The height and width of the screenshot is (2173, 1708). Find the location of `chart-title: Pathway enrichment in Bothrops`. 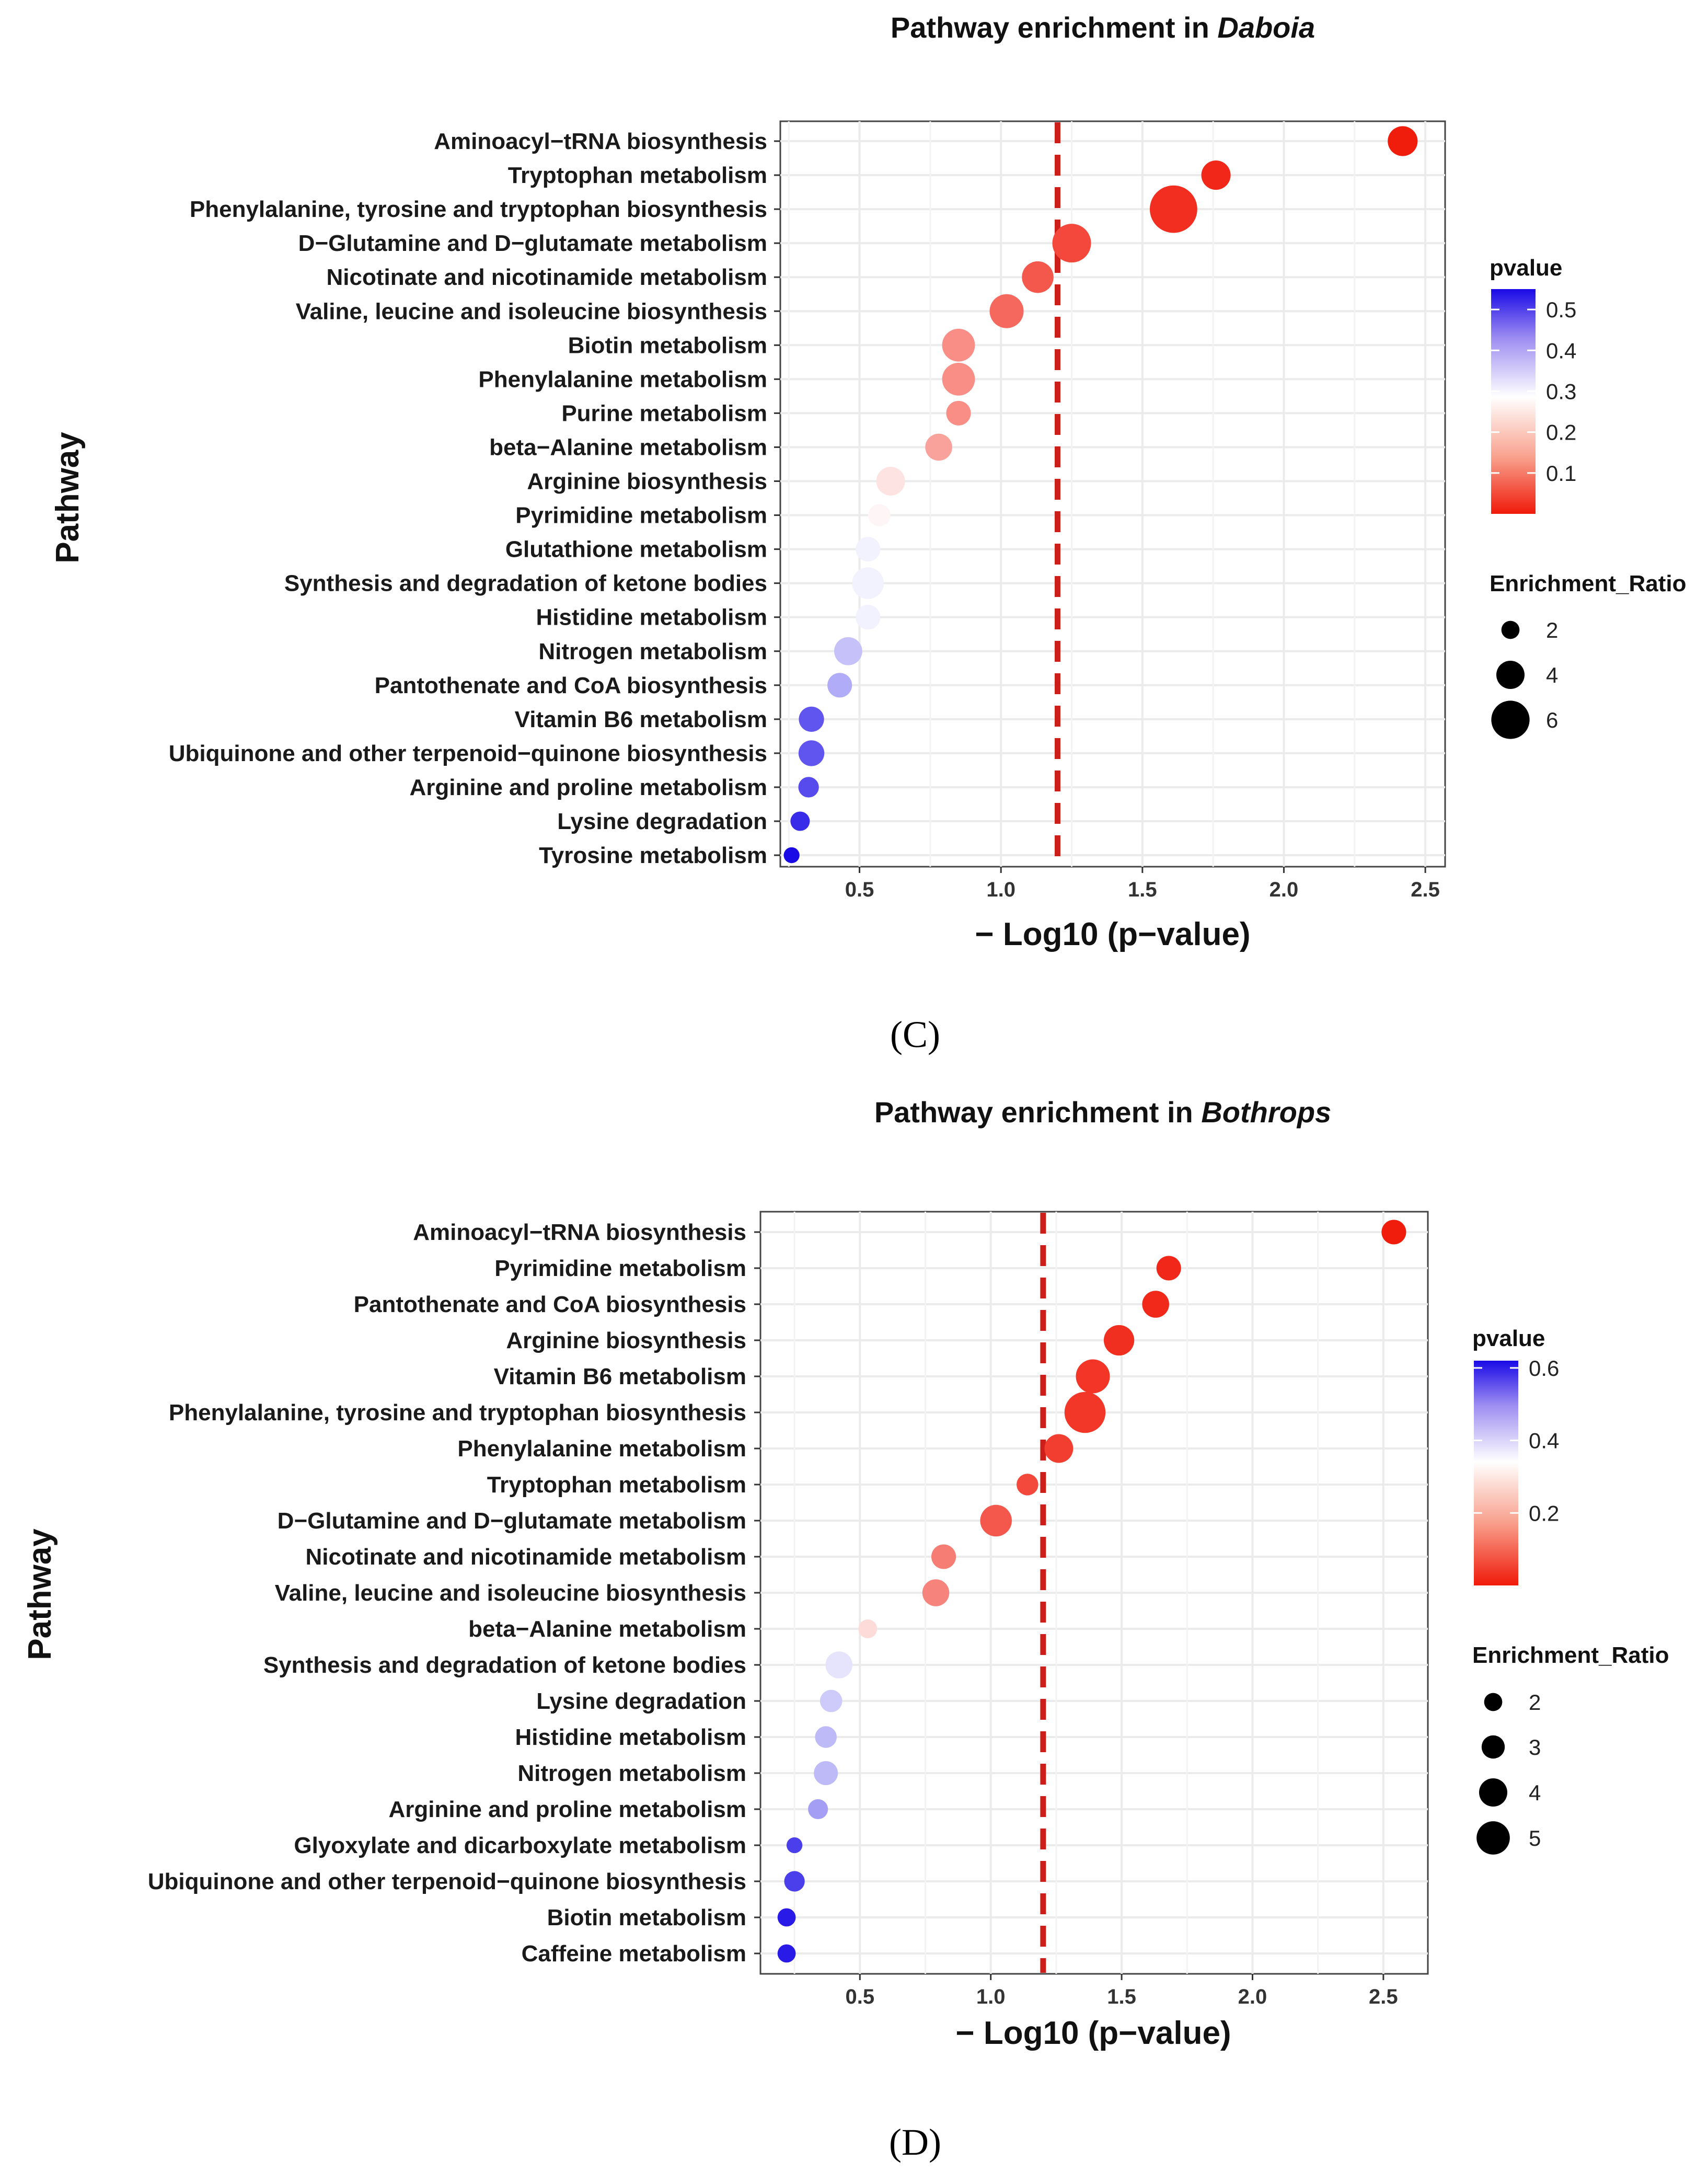

chart-title: Pathway enrichment in Bothrops is located at coordinates (1102, 1112).